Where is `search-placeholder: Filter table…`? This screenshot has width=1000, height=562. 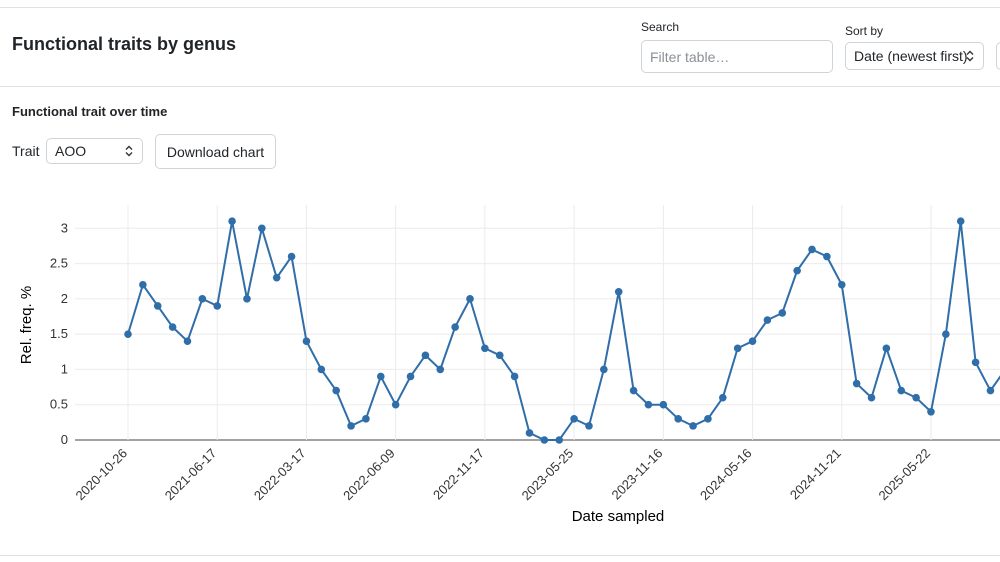
search-placeholder: Filter table… is located at coordinates (690, 56).